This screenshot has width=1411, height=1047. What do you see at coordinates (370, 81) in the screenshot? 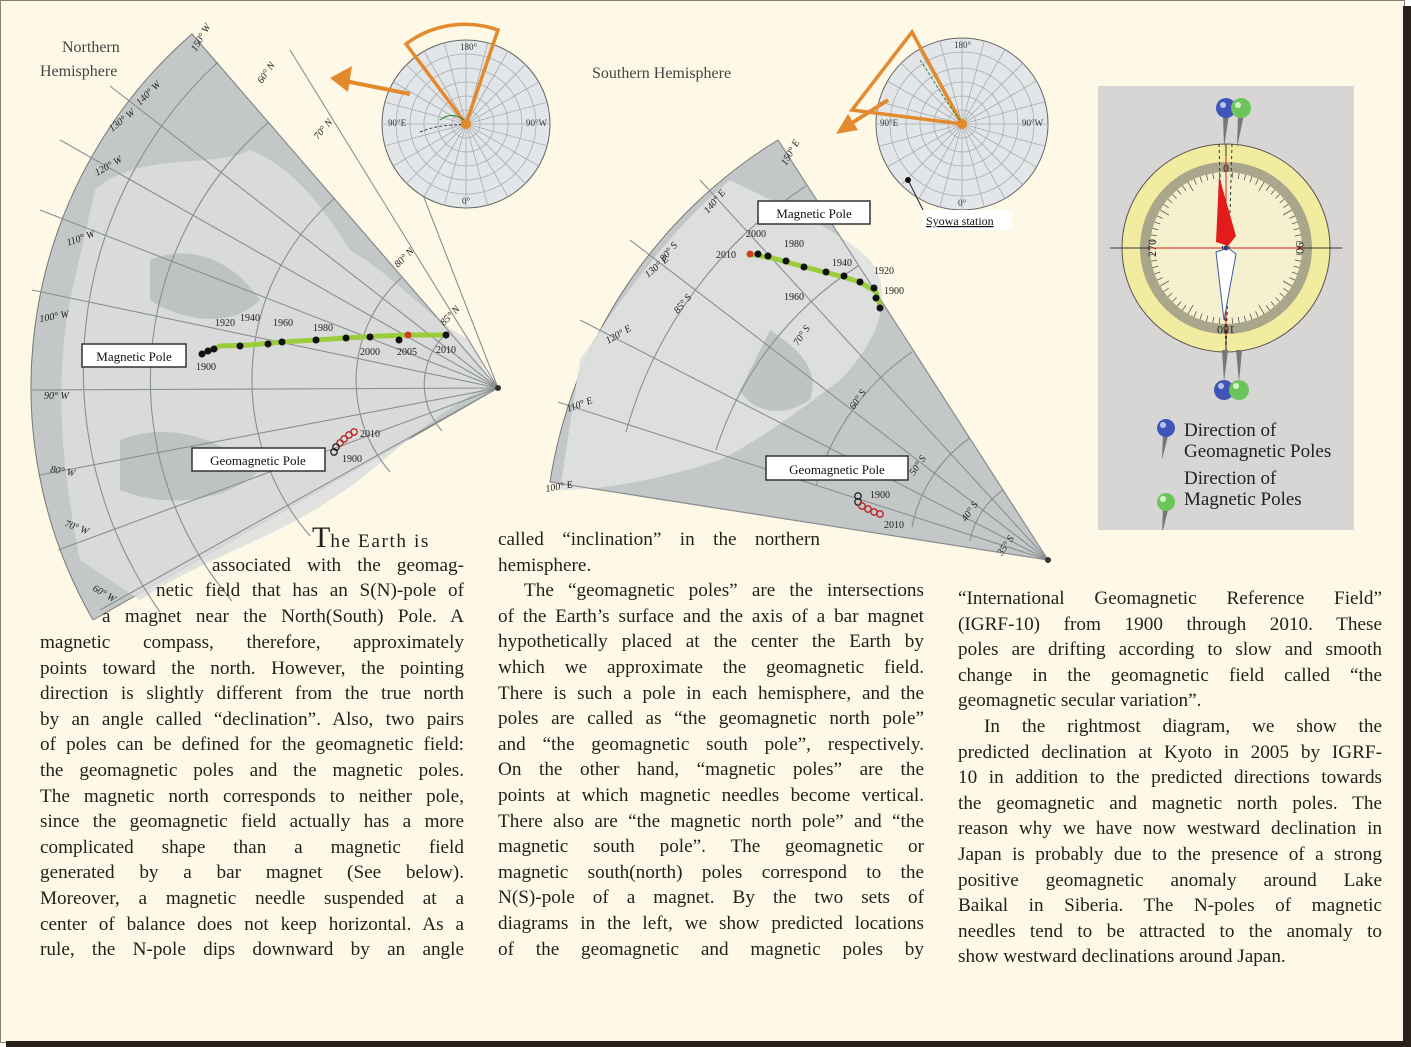
I see `north-inset-arrow` at bounding box center [370, 81].